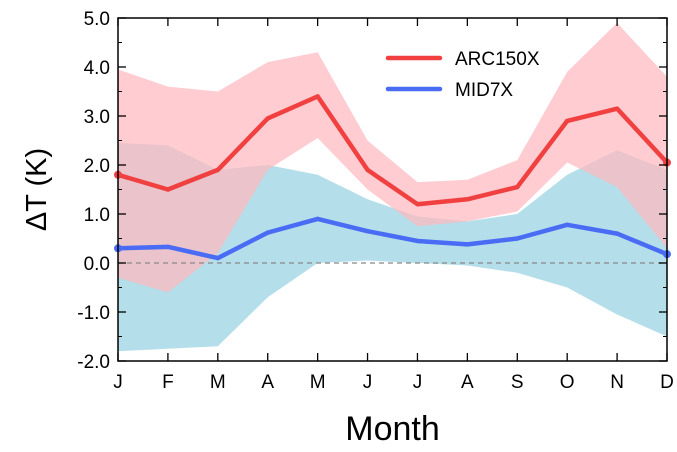  Describe the element at coordinates (93, 313) in the screenshot. I see `y-tick-label: -1.0` at that location.